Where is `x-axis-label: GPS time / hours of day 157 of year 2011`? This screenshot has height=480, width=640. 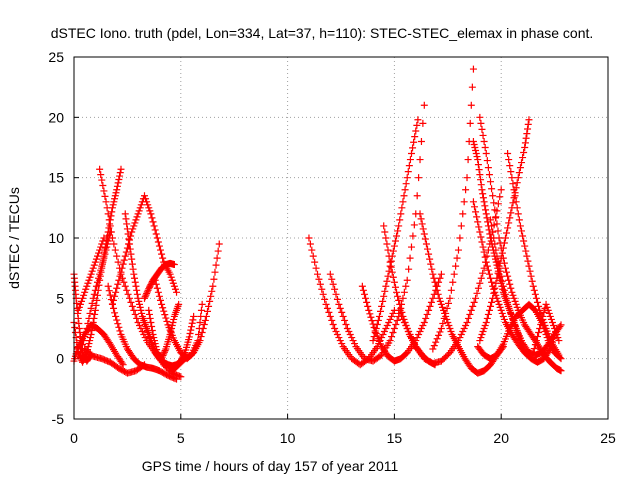 x-axis-label: GPS time / hours of day 157 of year 2011 is located at coordinates (270, 466).